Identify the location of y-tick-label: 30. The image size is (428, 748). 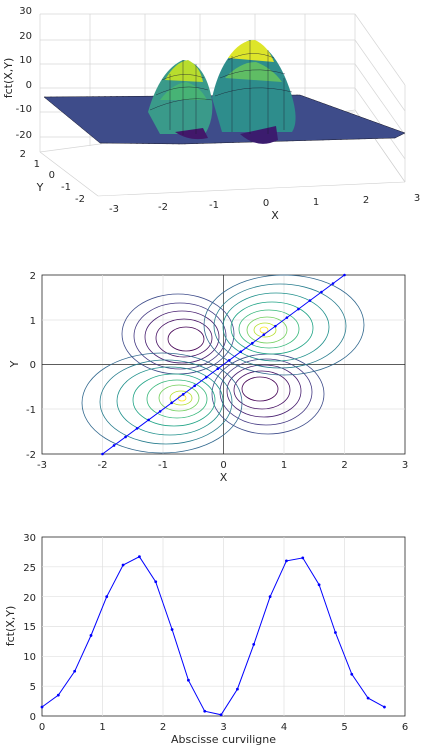
(29, 538).